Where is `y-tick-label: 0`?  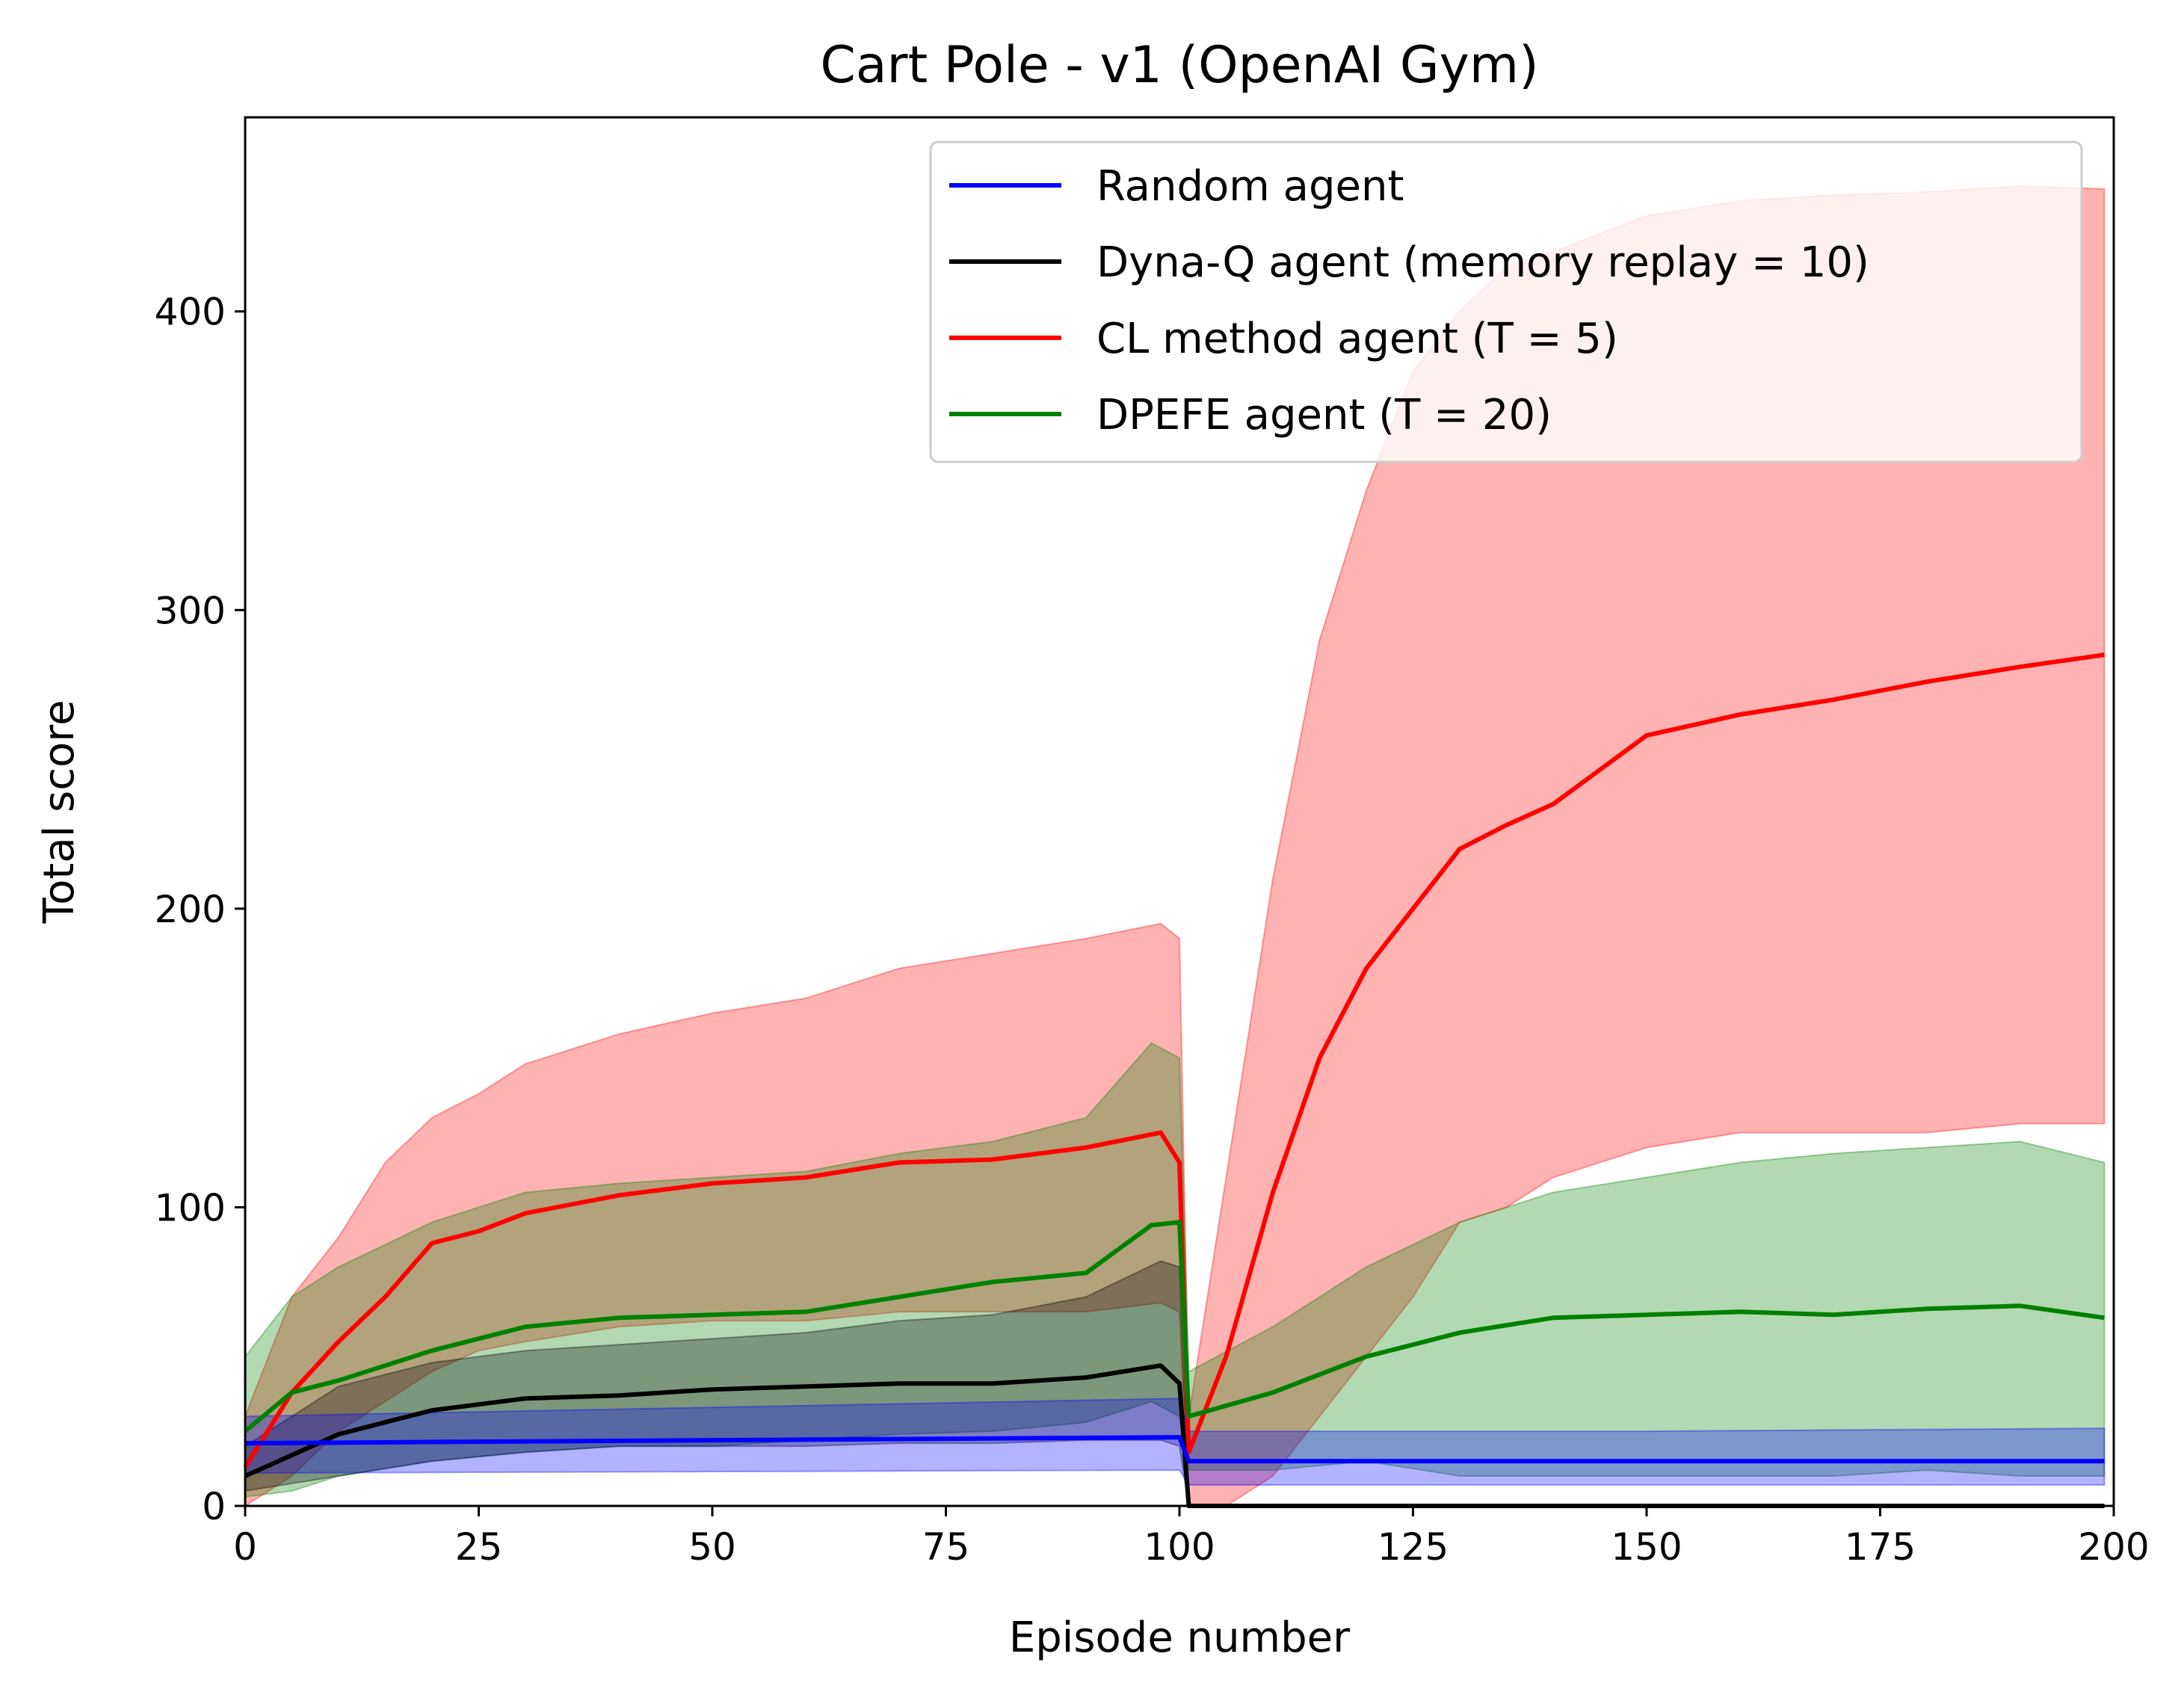
y-tick-label: 0 is located at coordinates (214, 1506).